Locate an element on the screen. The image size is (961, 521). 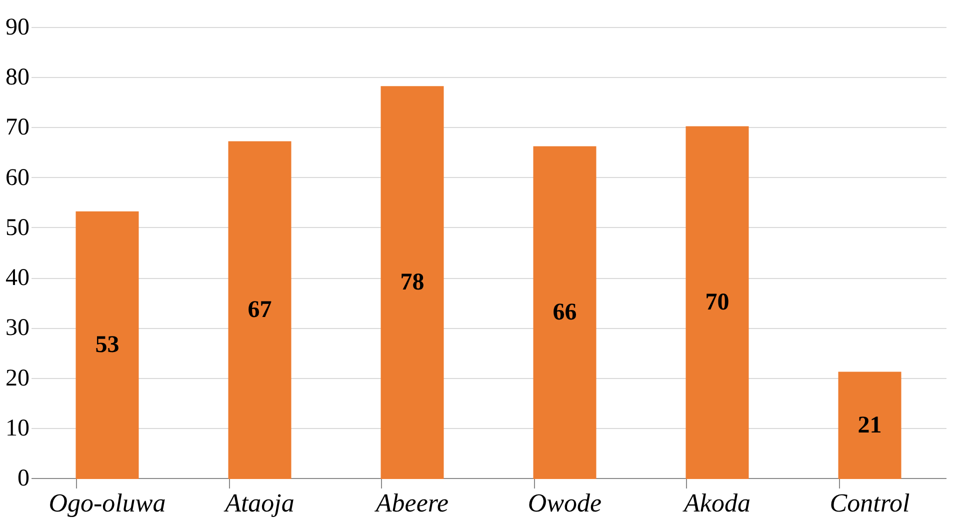
y-tick-label: 90 is located at coordinates (18, 27).